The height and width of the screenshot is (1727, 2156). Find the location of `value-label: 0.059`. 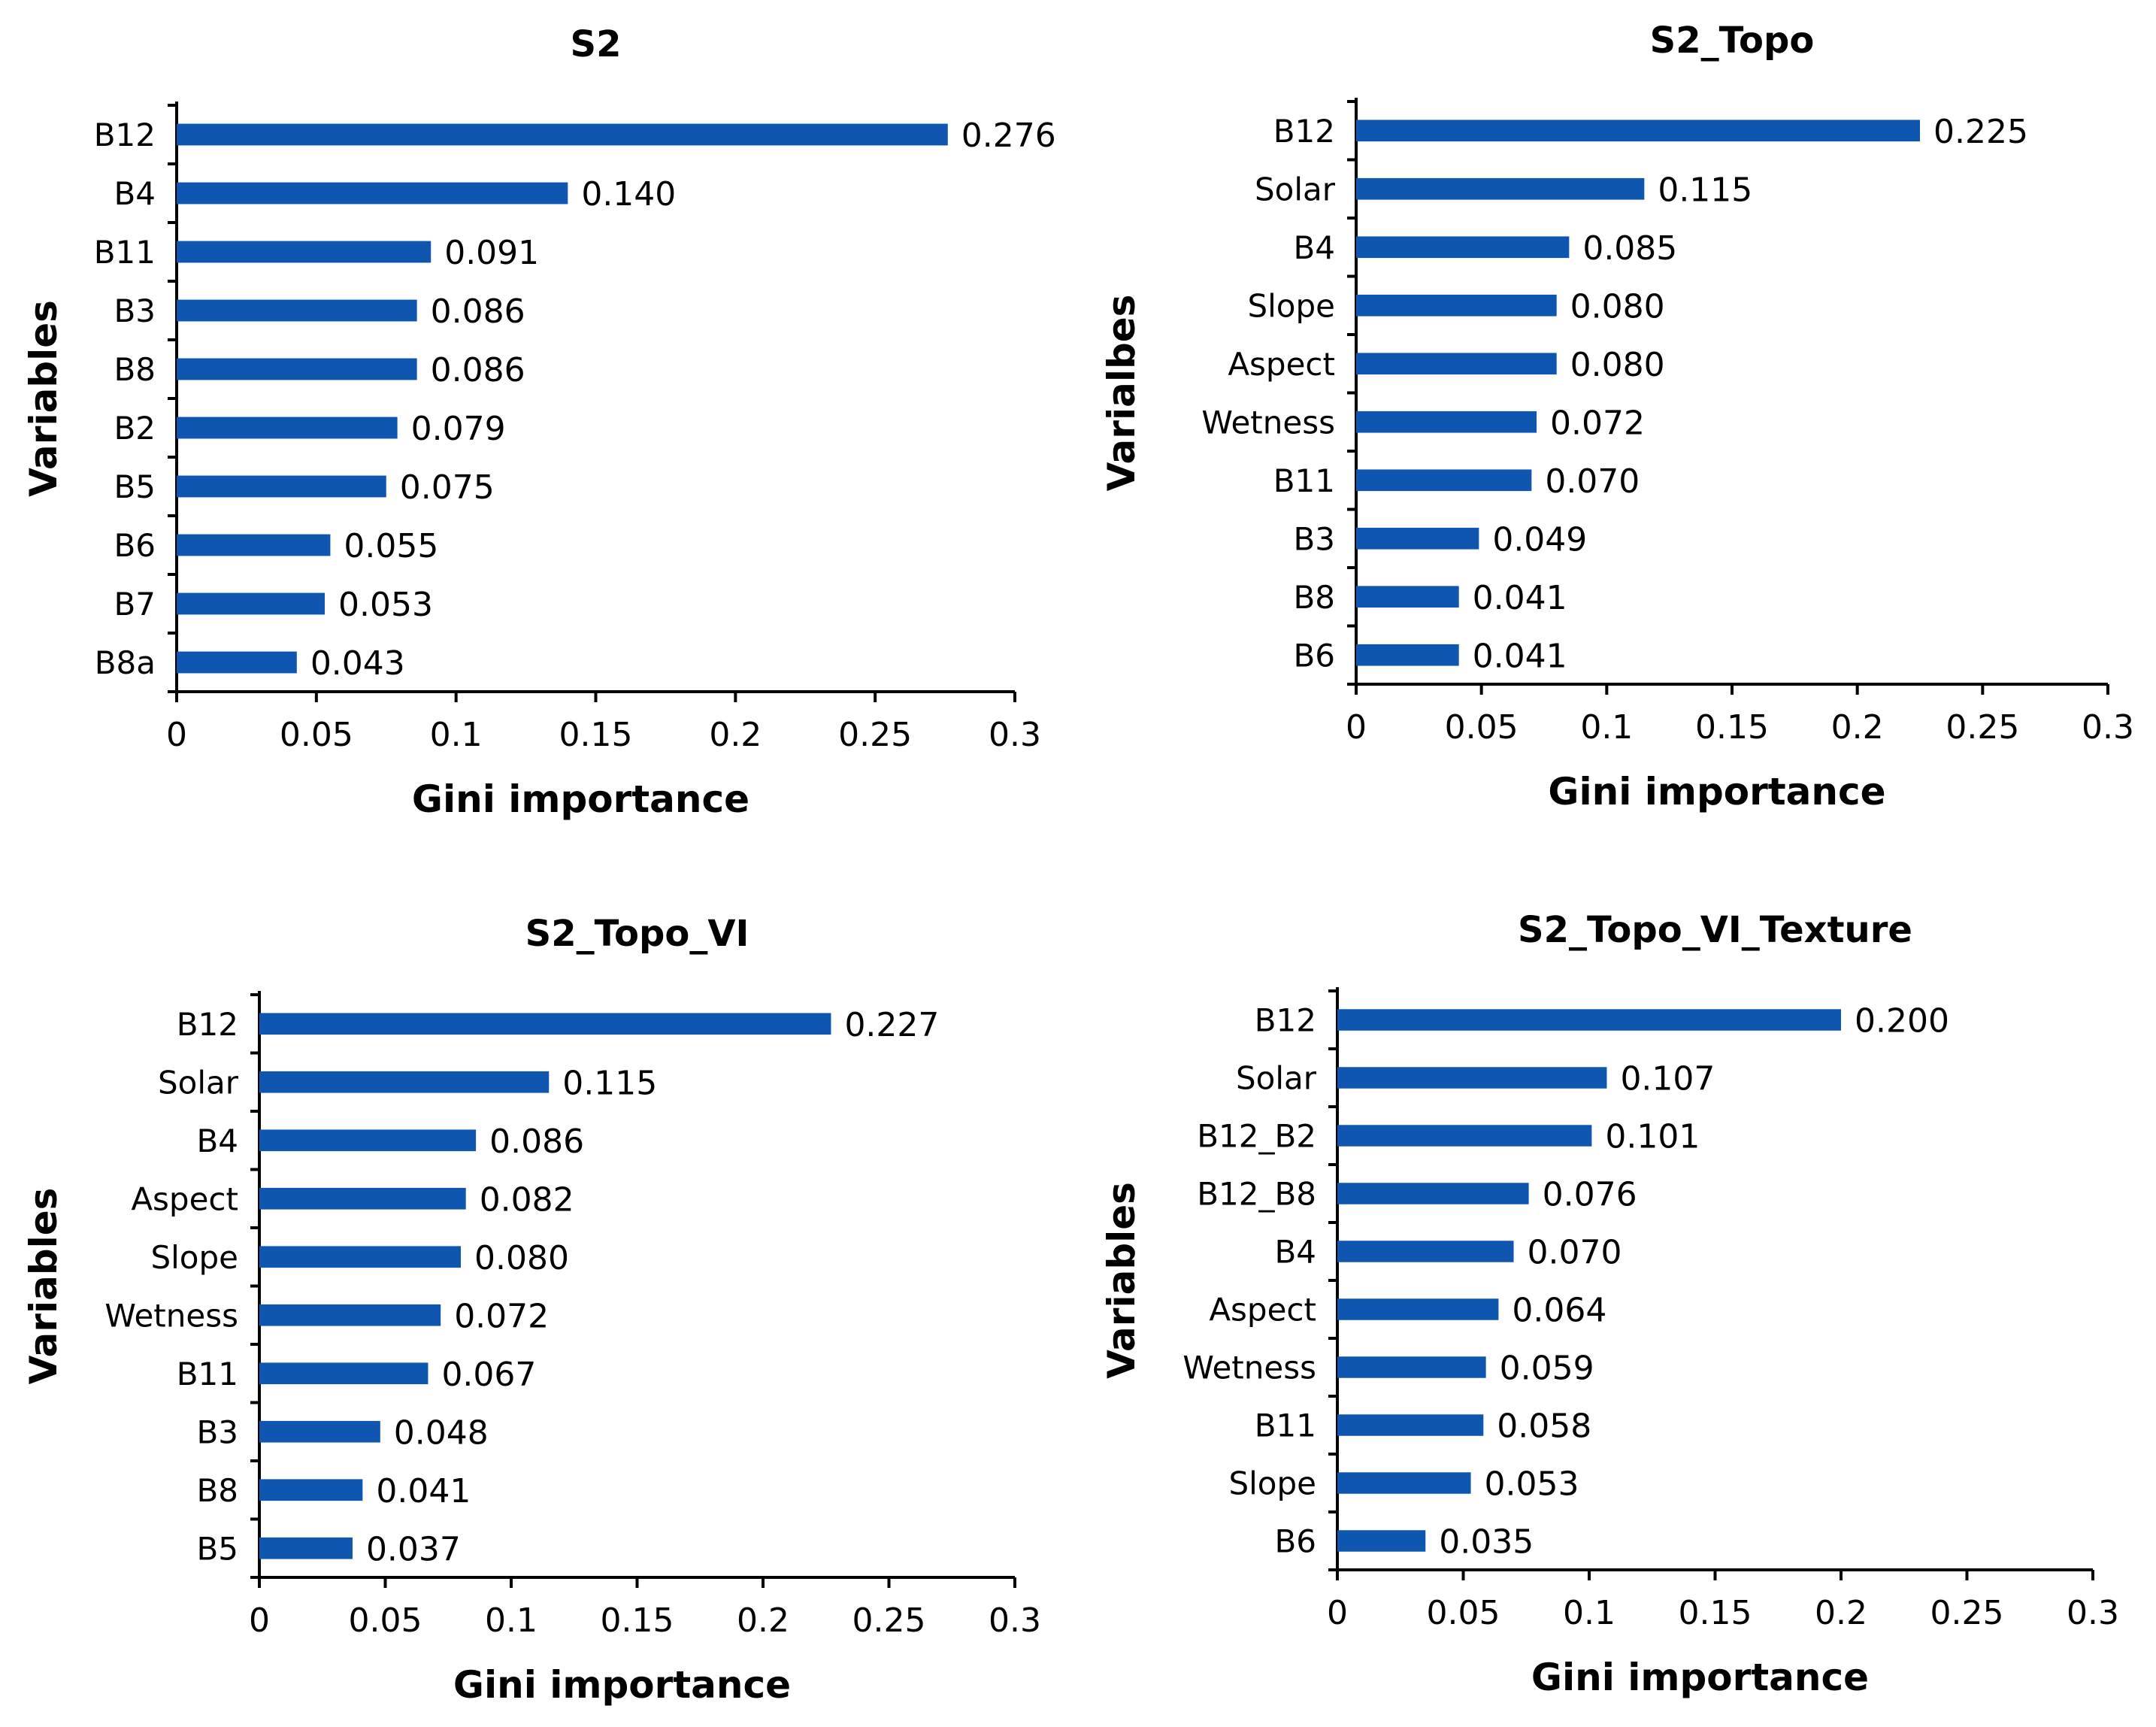

value-label: 0.059 is located at coordinates (1547, 1369).